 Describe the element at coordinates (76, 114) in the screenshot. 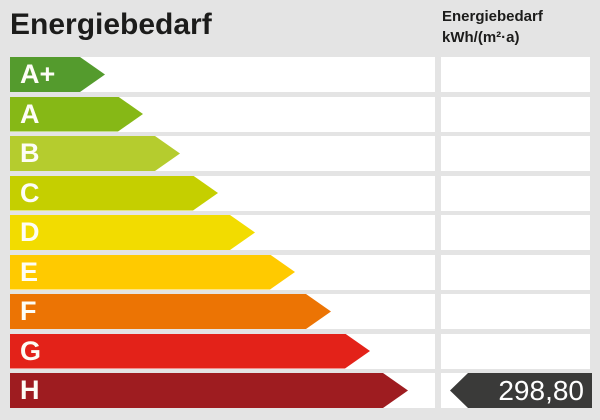

I see `rating-bar-a: A` at that location.